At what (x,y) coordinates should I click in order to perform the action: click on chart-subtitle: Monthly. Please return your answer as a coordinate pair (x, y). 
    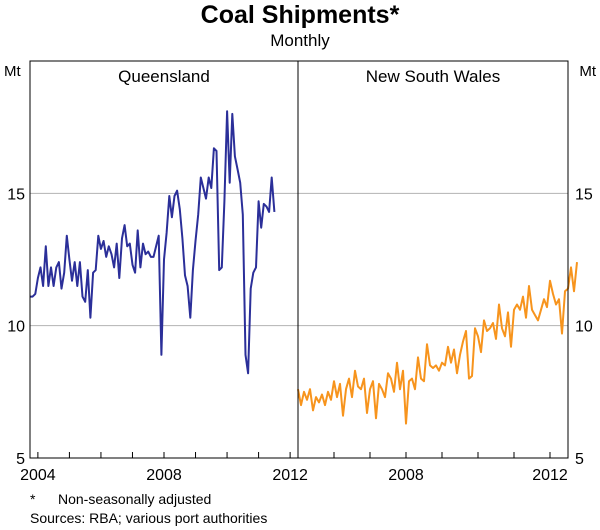
    Looking at the image, I should click on (300, 40).